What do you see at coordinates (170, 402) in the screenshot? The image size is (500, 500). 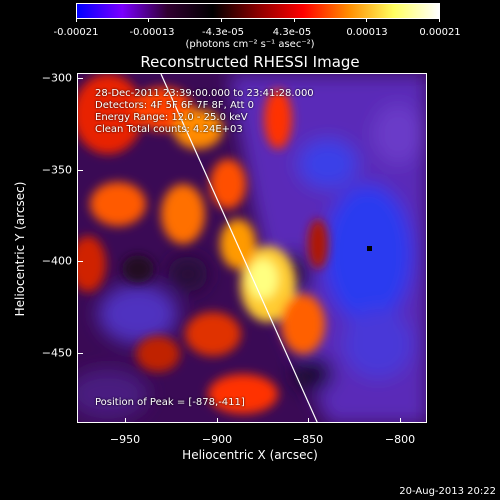 I see `peak-position: Position of Peak = [-878,-411]` at bounding box center [170, 402].